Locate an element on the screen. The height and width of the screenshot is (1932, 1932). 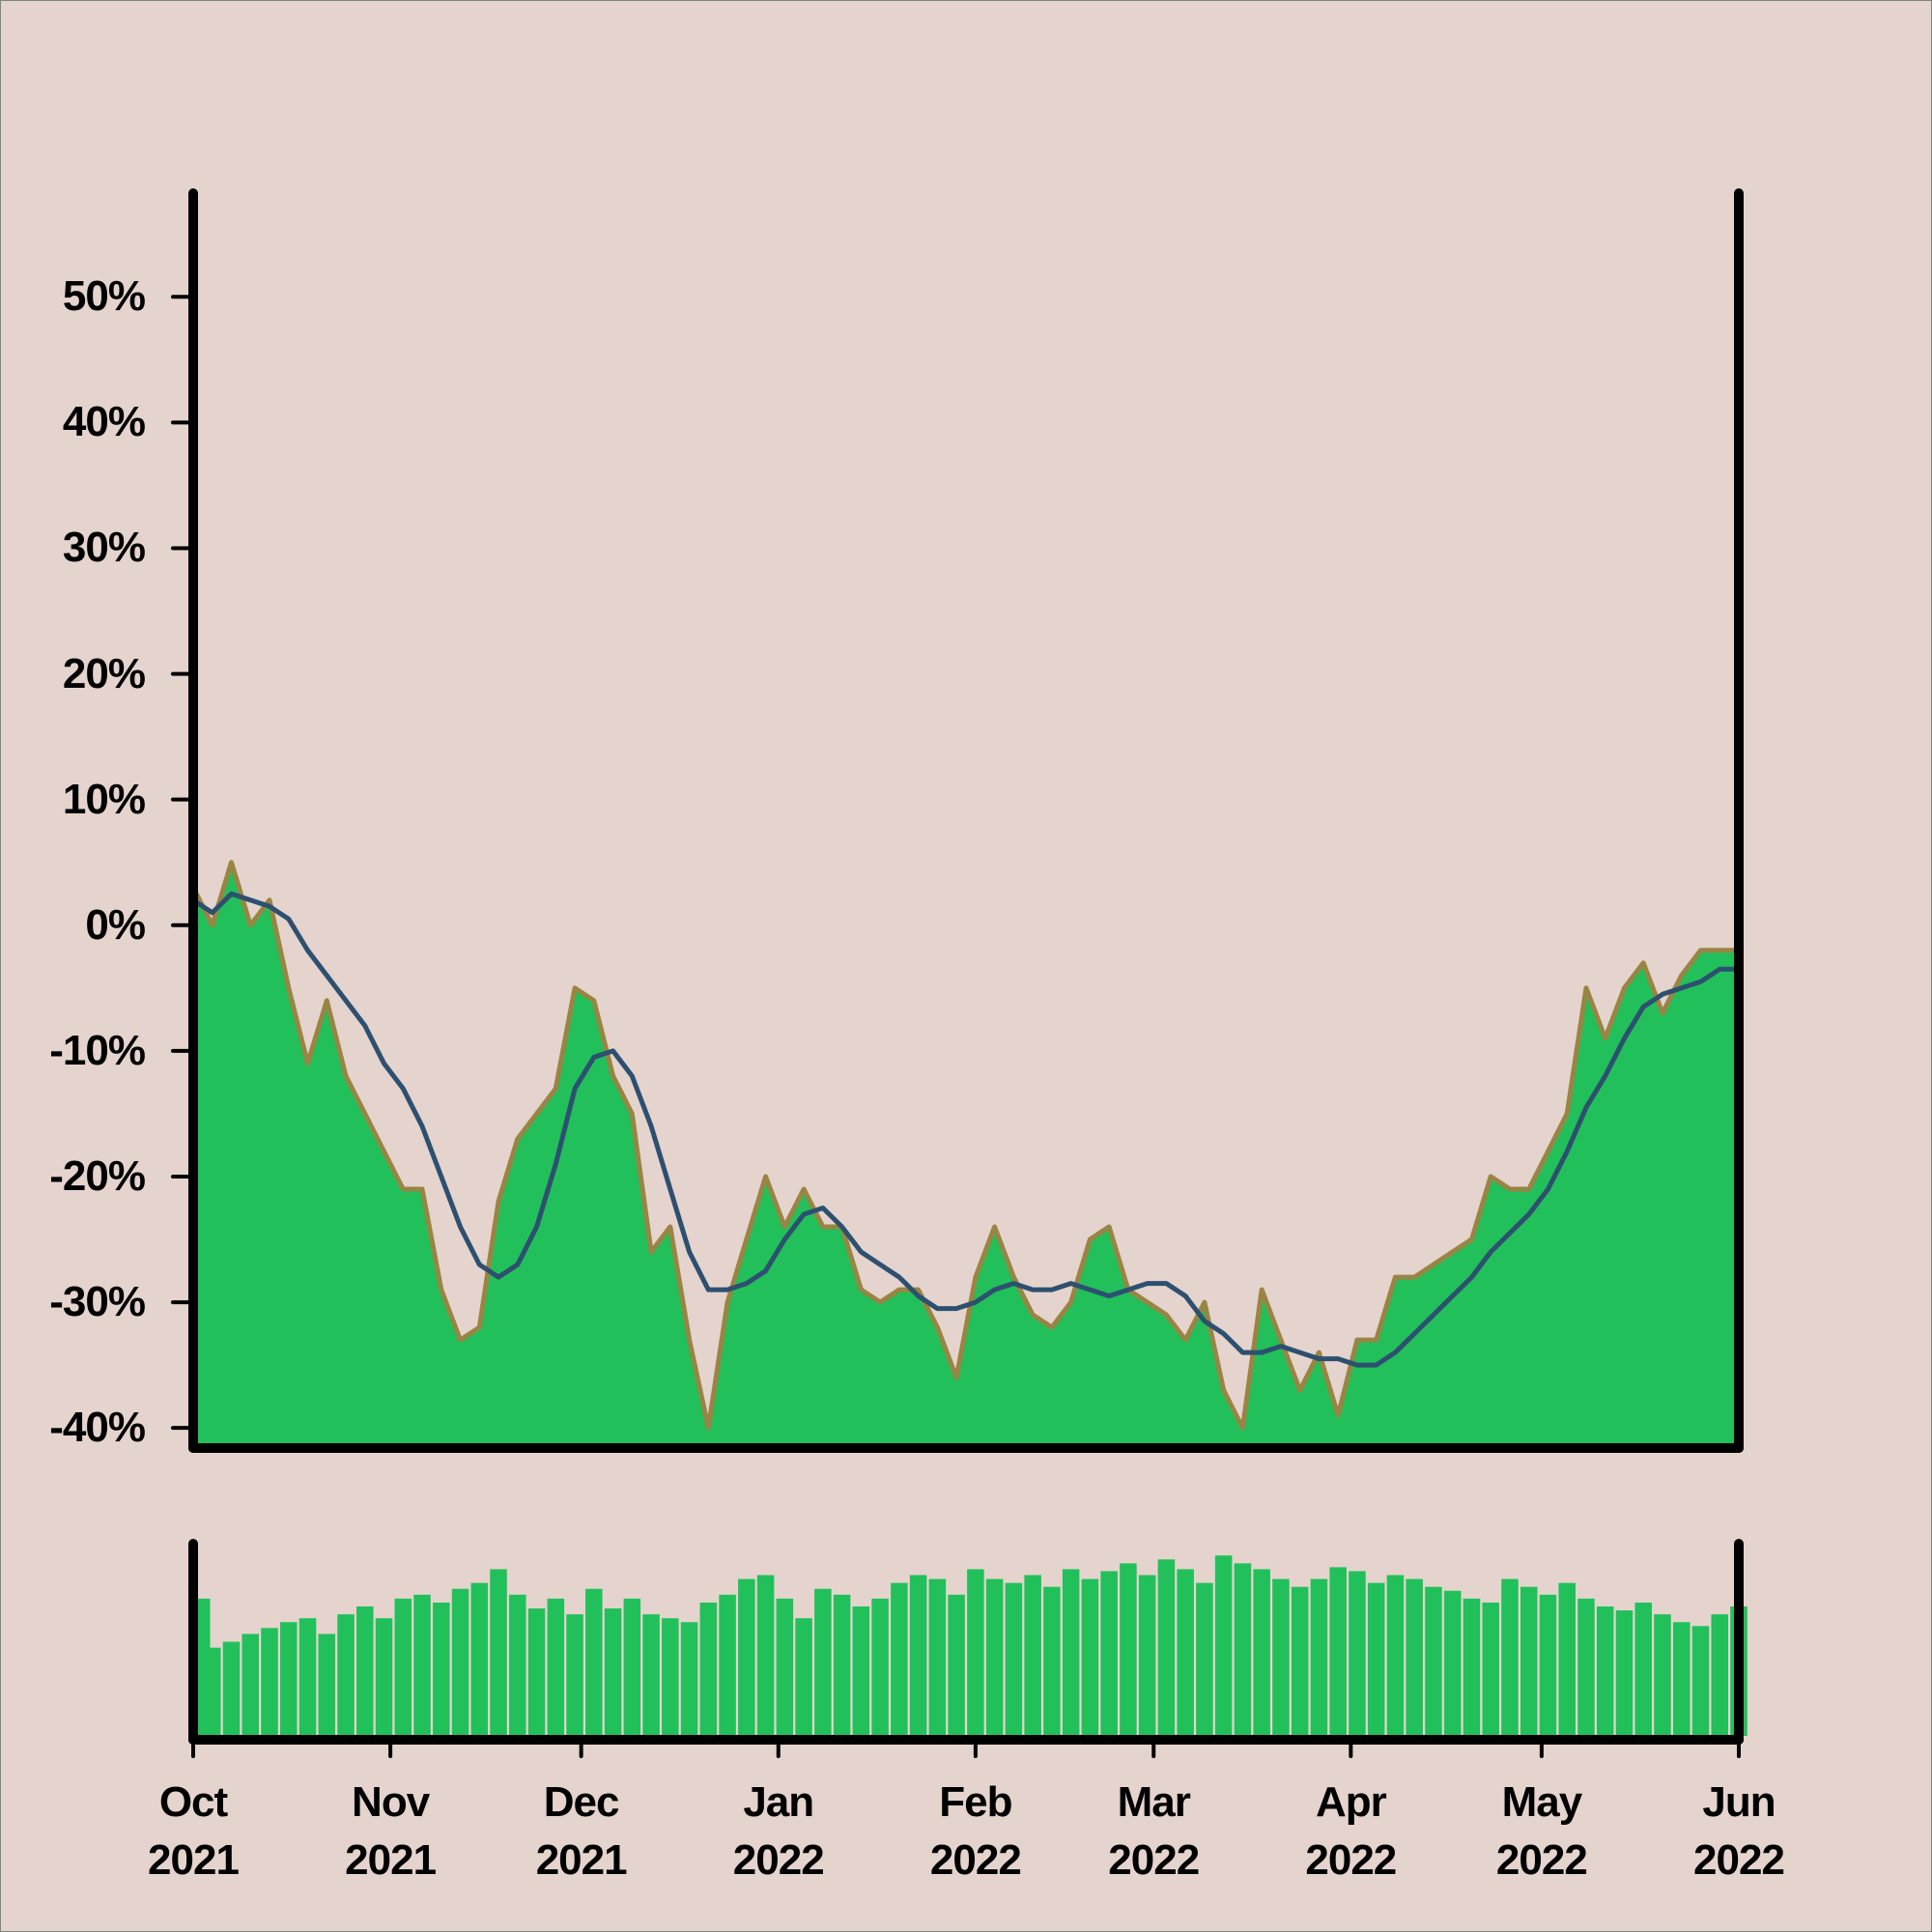
x-tick-label: Oct 2021 is located at coordinates (194, 1831).